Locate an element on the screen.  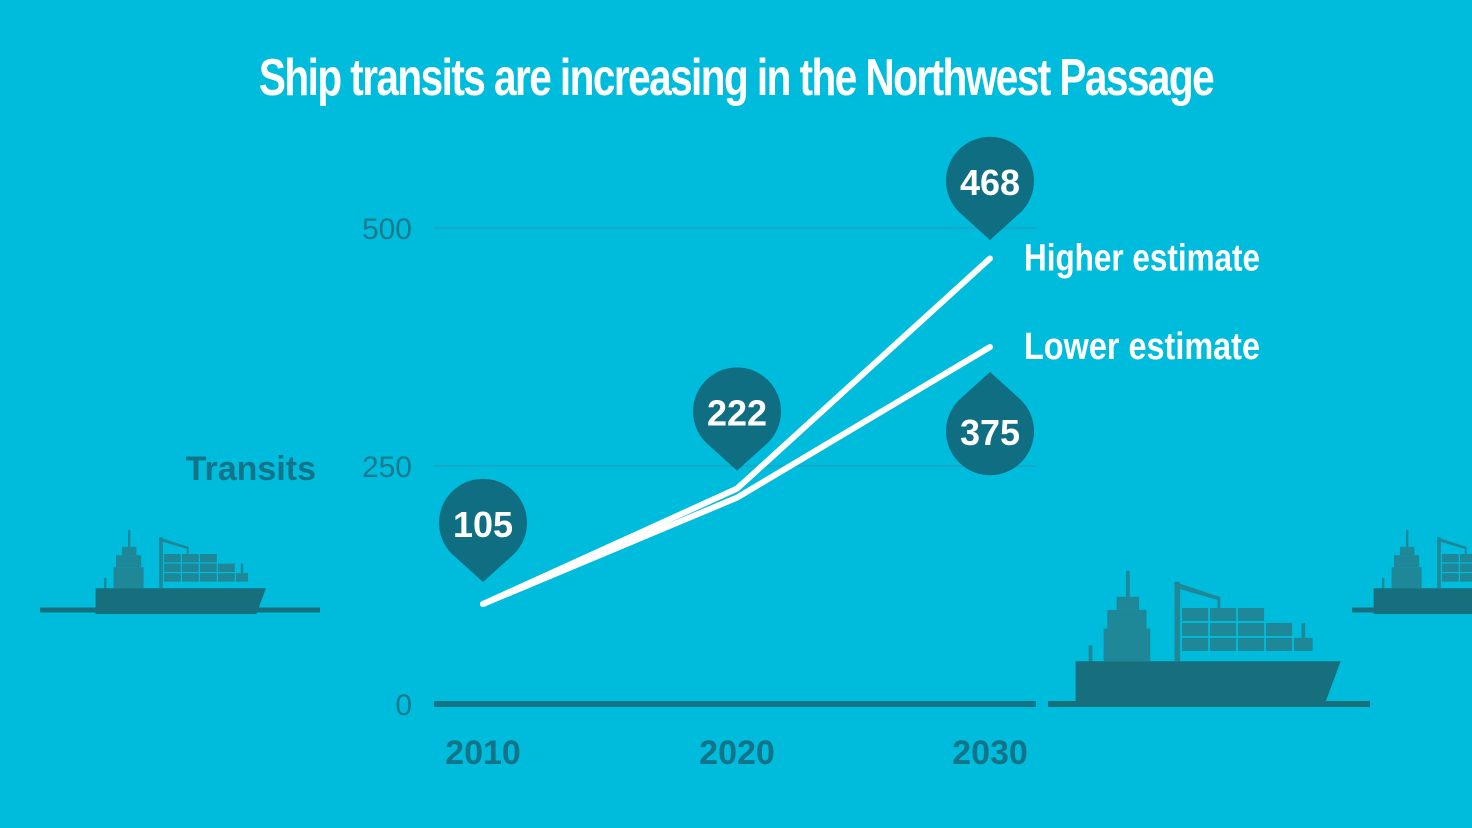
value-pin: 222 is located at coordinates (737, 419).